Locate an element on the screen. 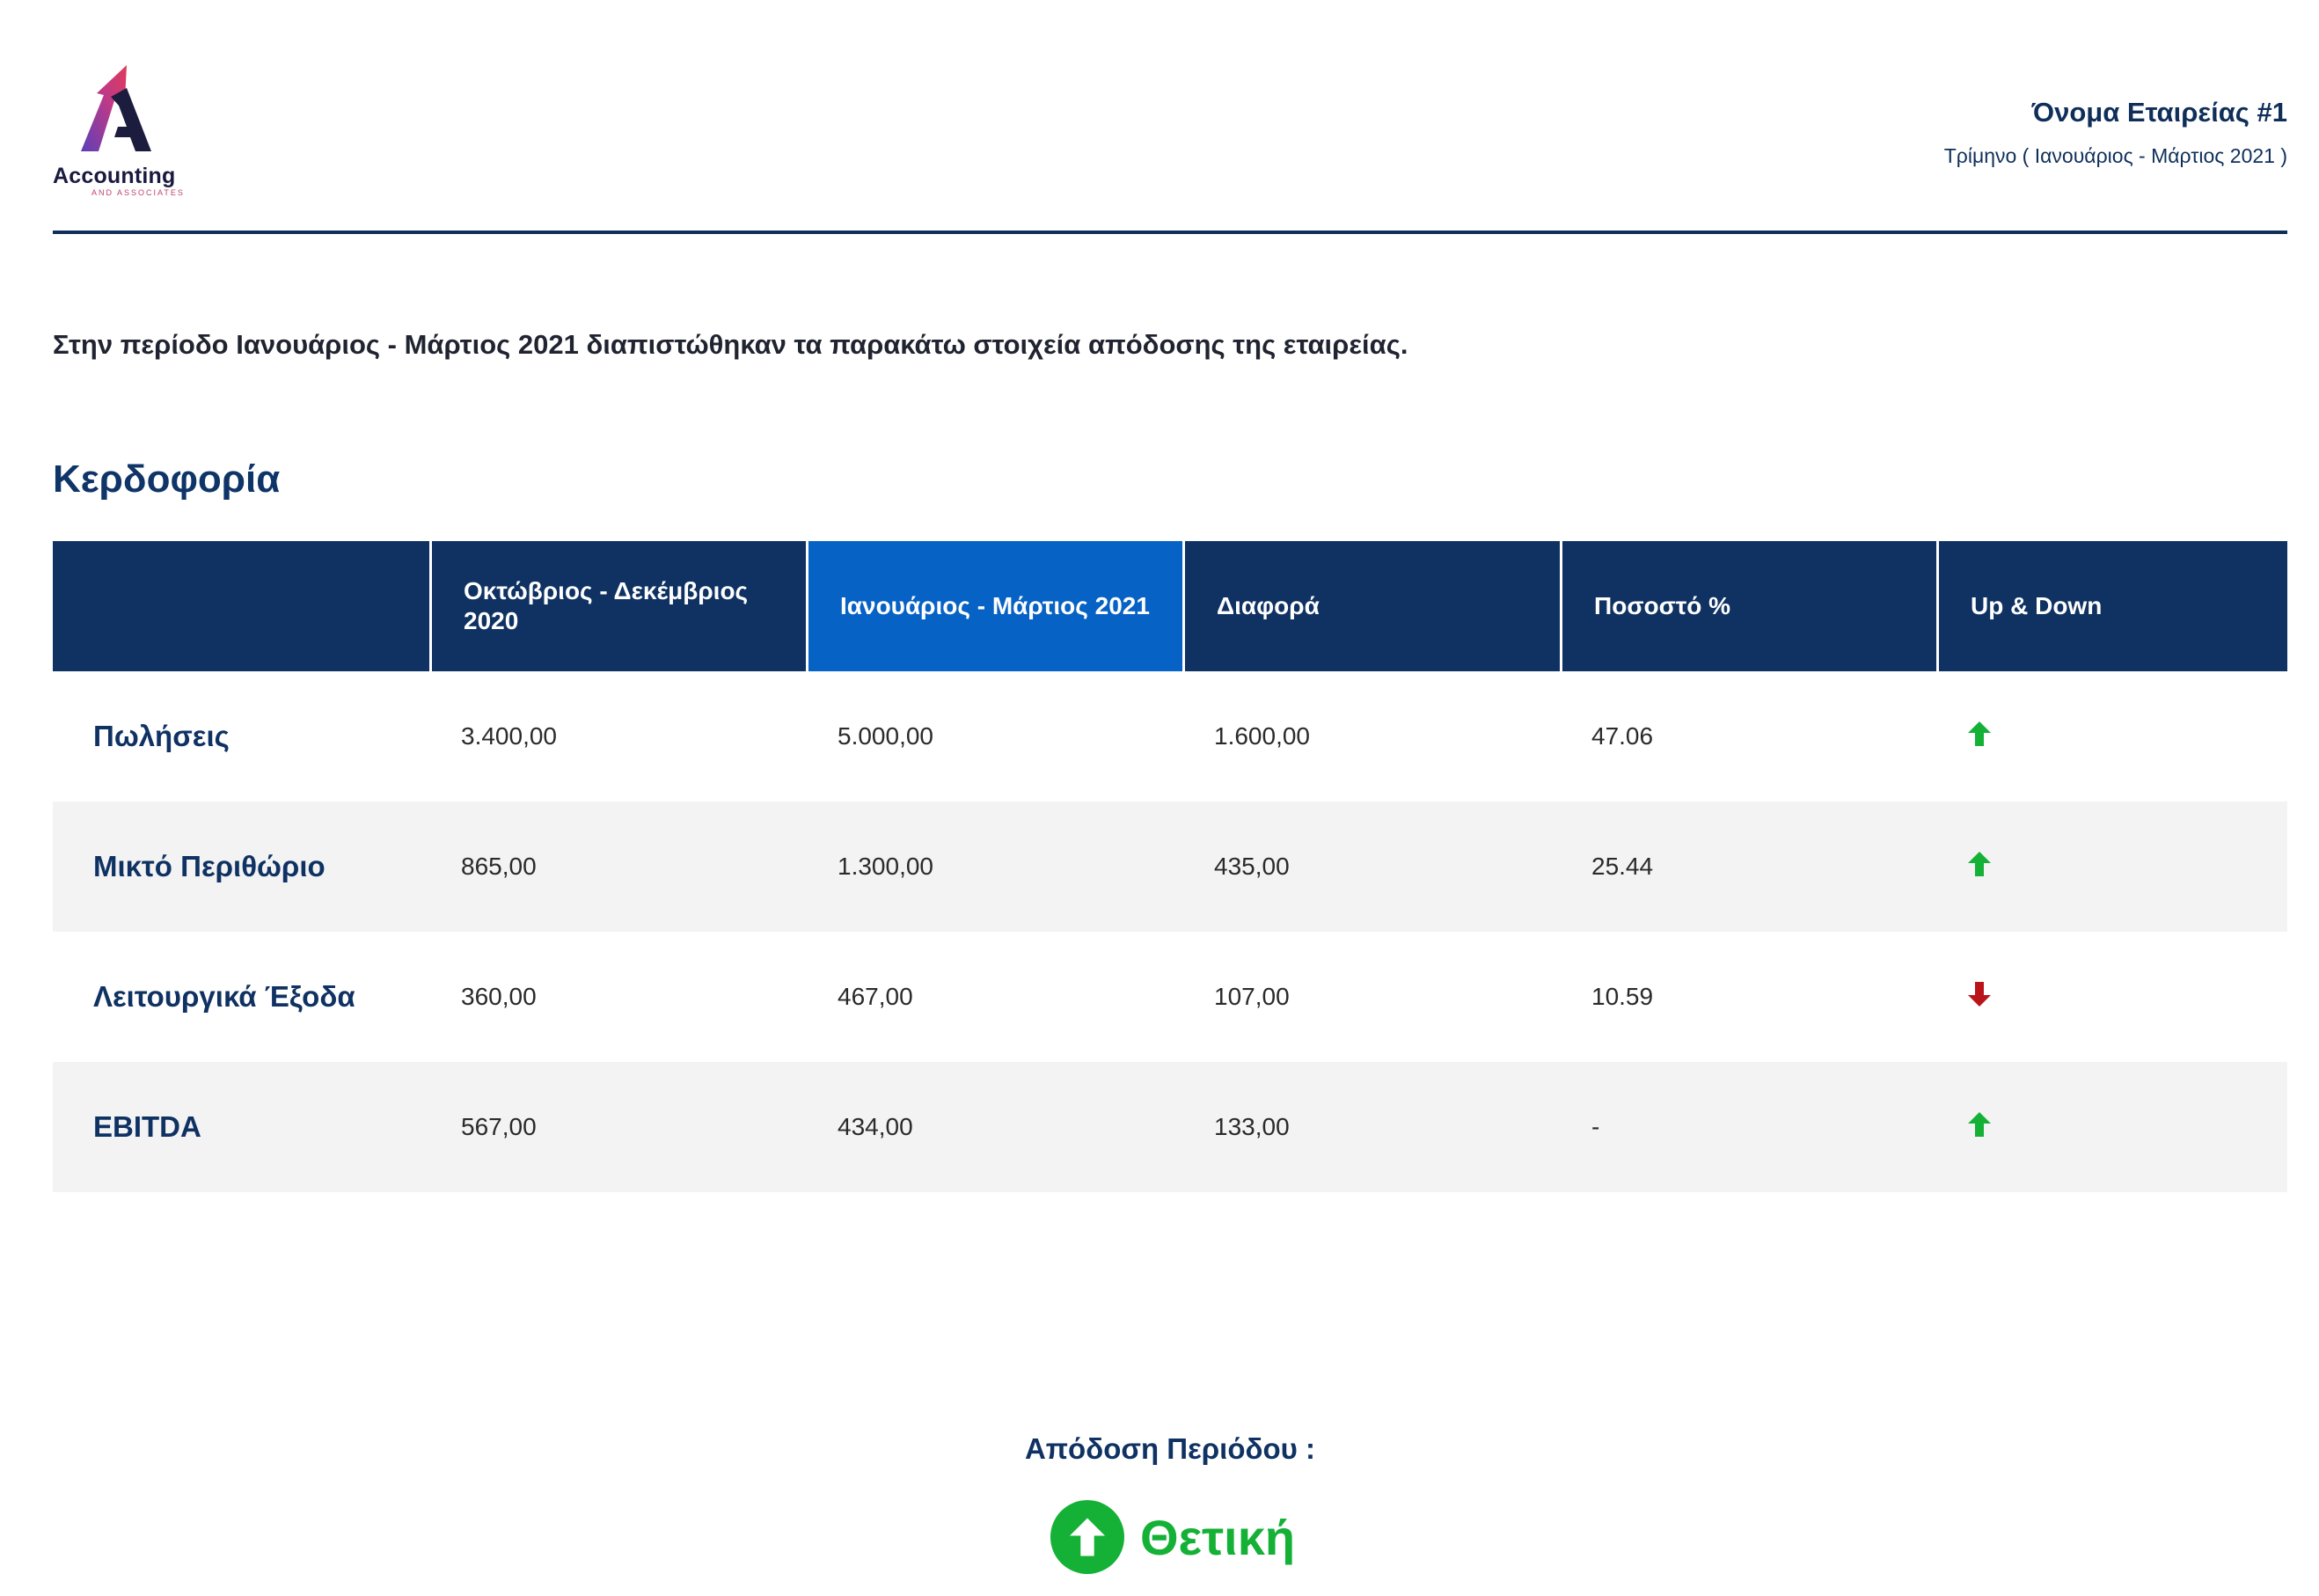 Image resolution: width=2319 pixels, height=1596 pixels. logo-subtitle: AND ASSOCIATES is located at coordinates (138, 192).